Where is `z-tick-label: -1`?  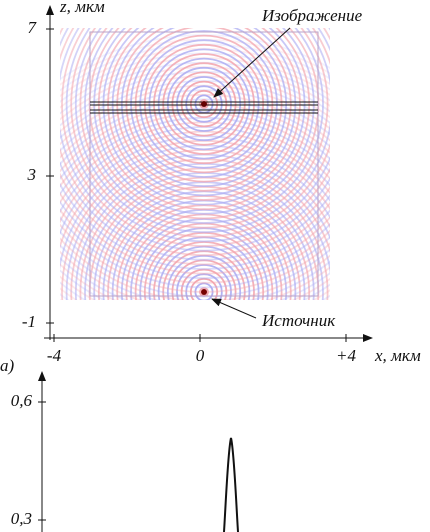
z-tick-label: -1 is located at coordinates (29, 321).